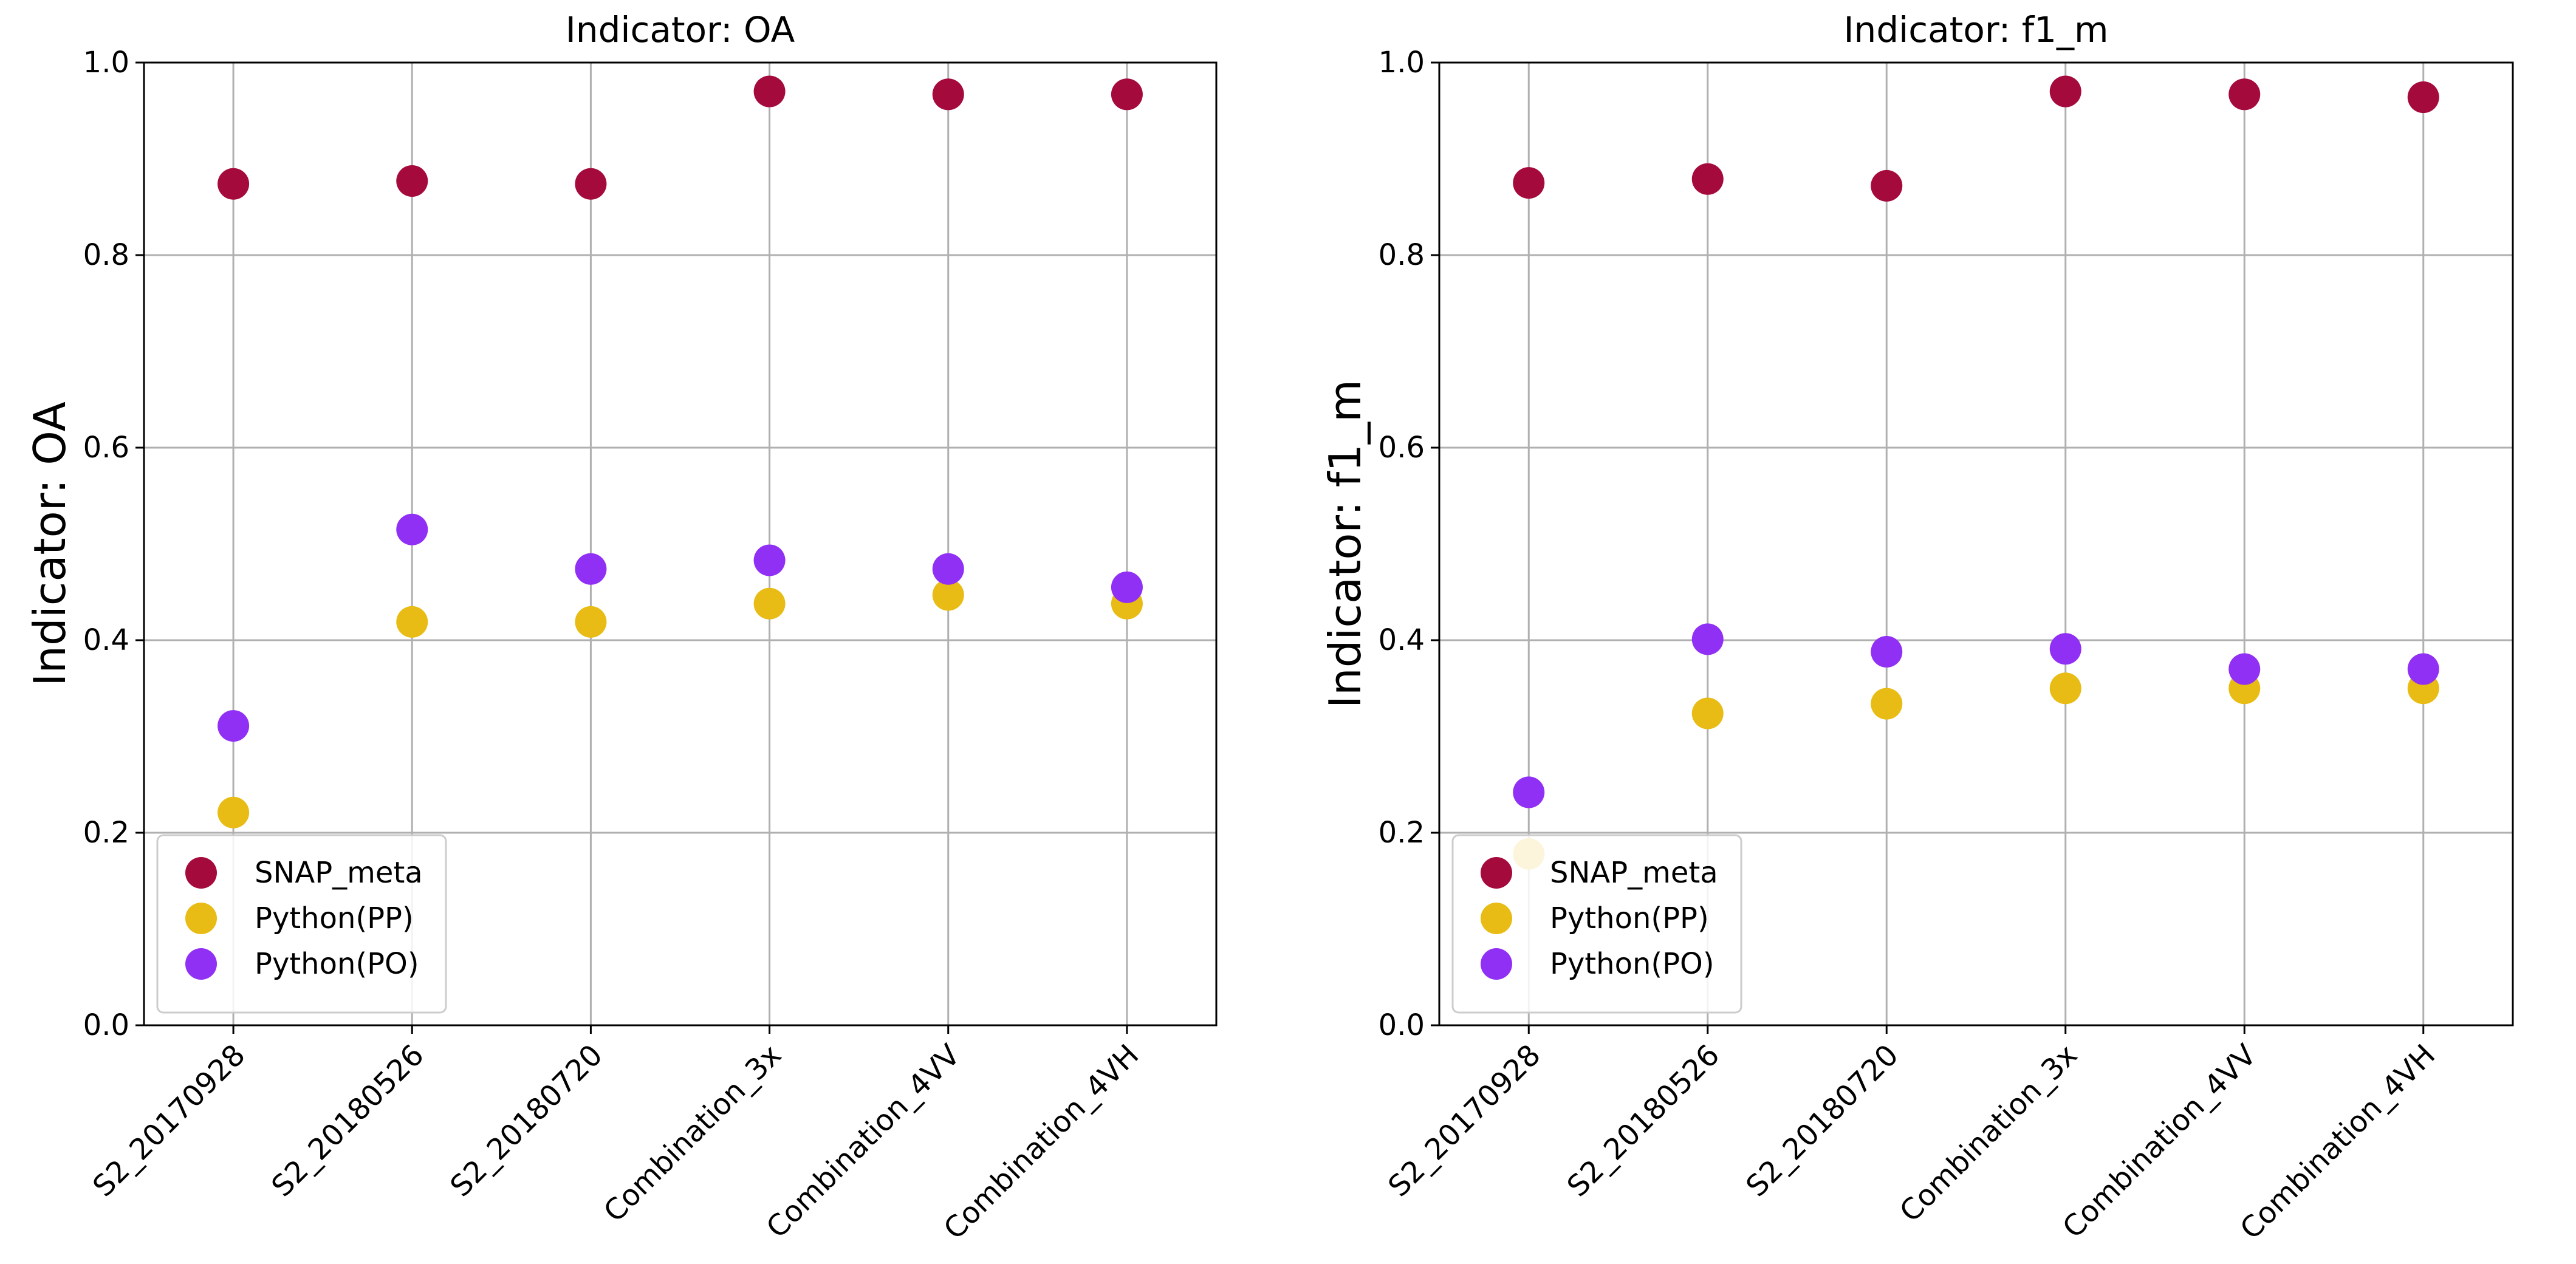 This screenshot has width=2576, height=1264. I want to click on y-axis-label: Indicator: OA, so click(49, 543).